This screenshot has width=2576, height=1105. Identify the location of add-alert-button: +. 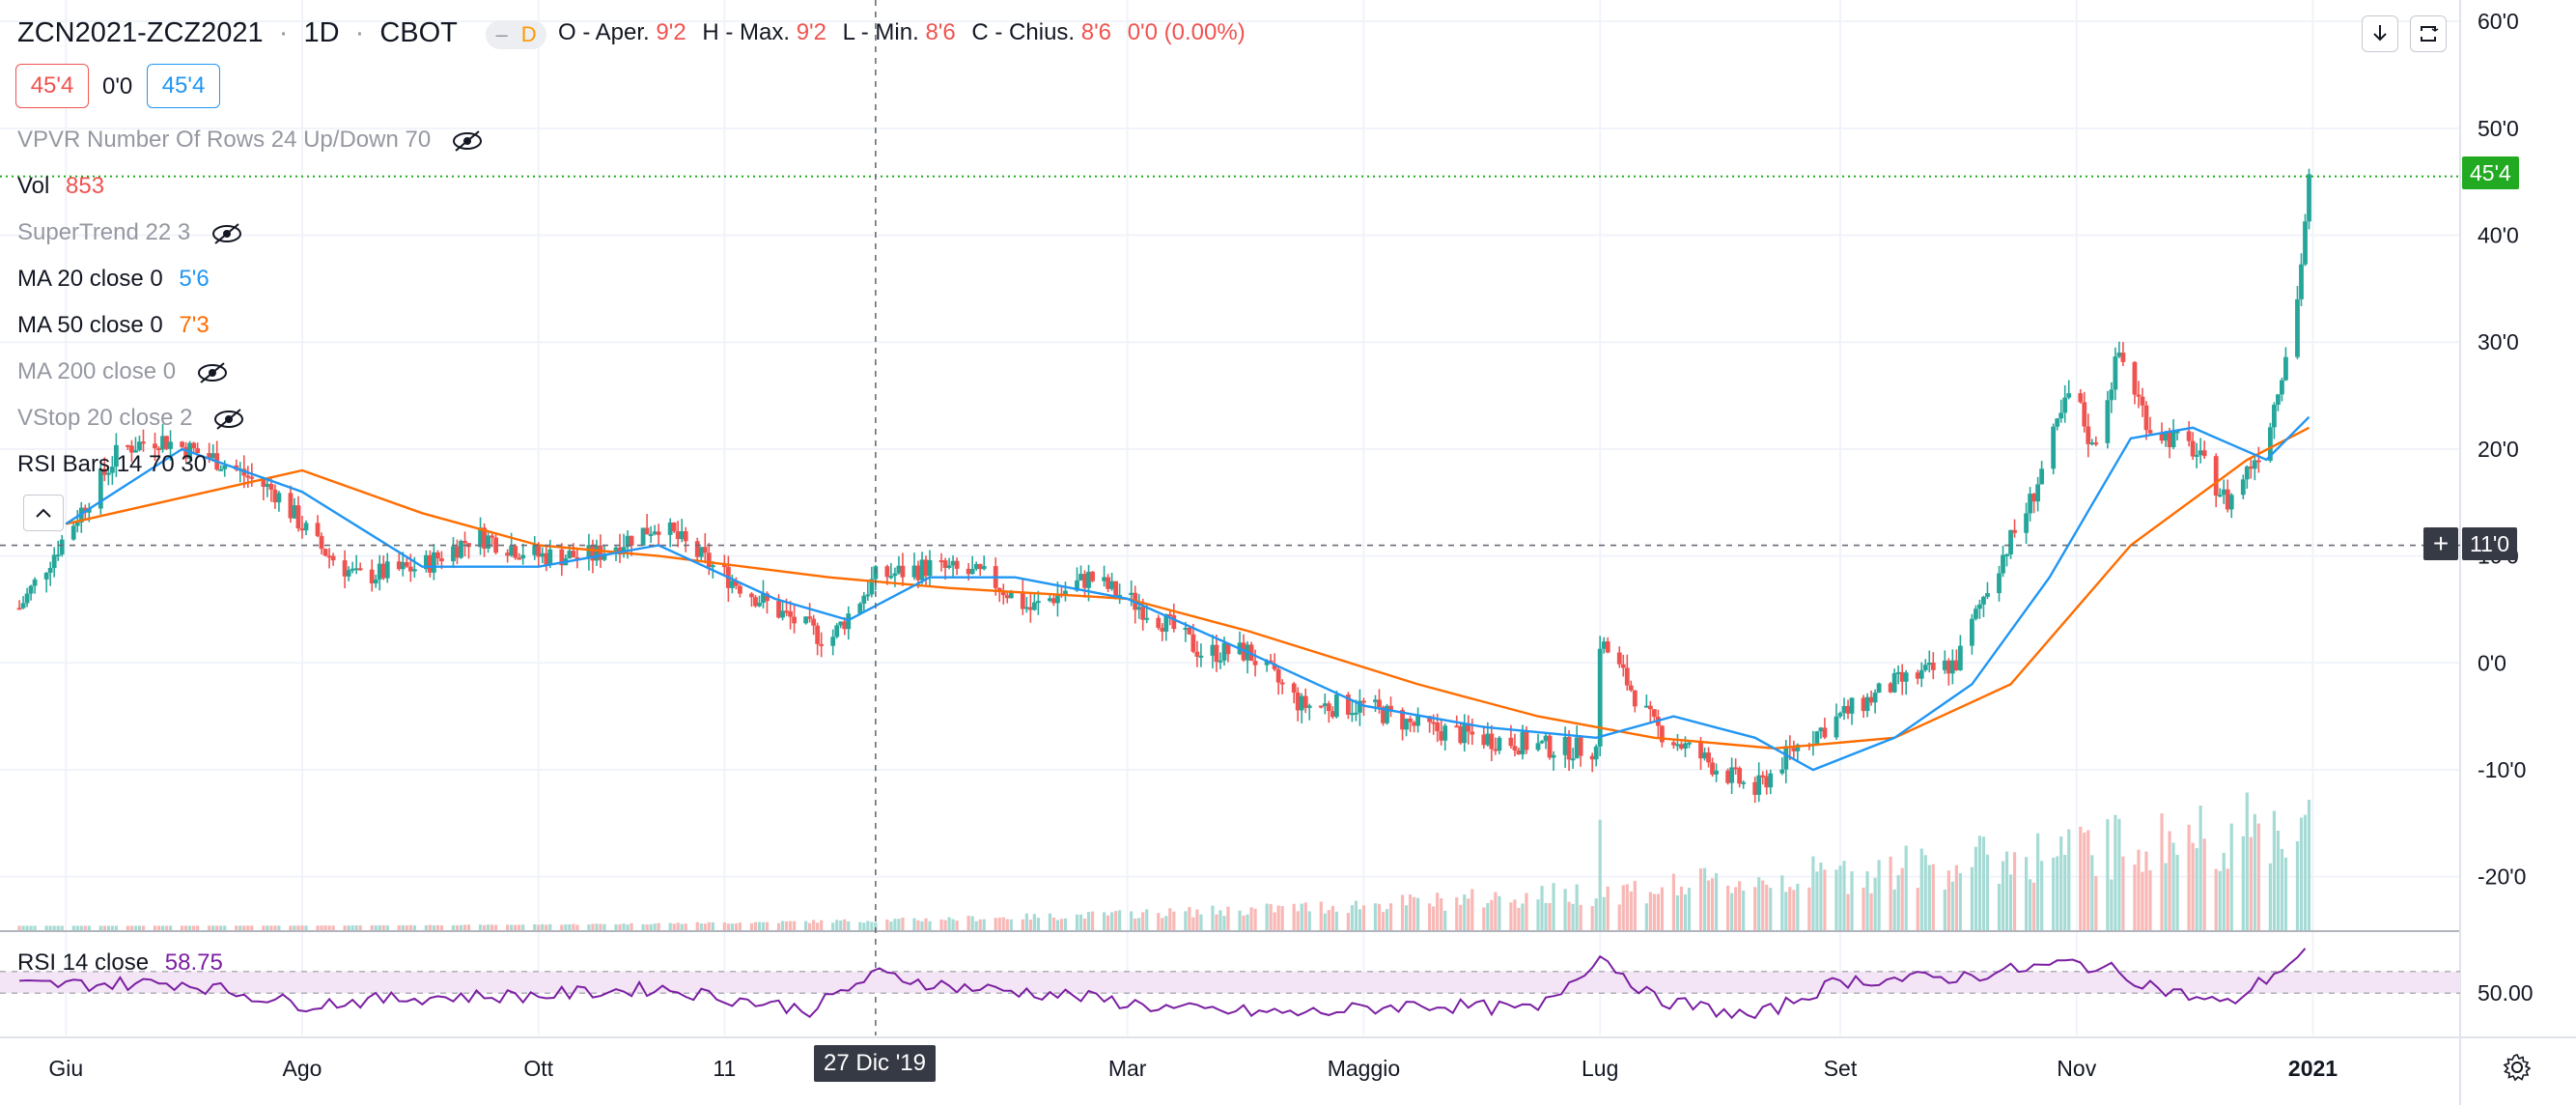
(2441, 544).